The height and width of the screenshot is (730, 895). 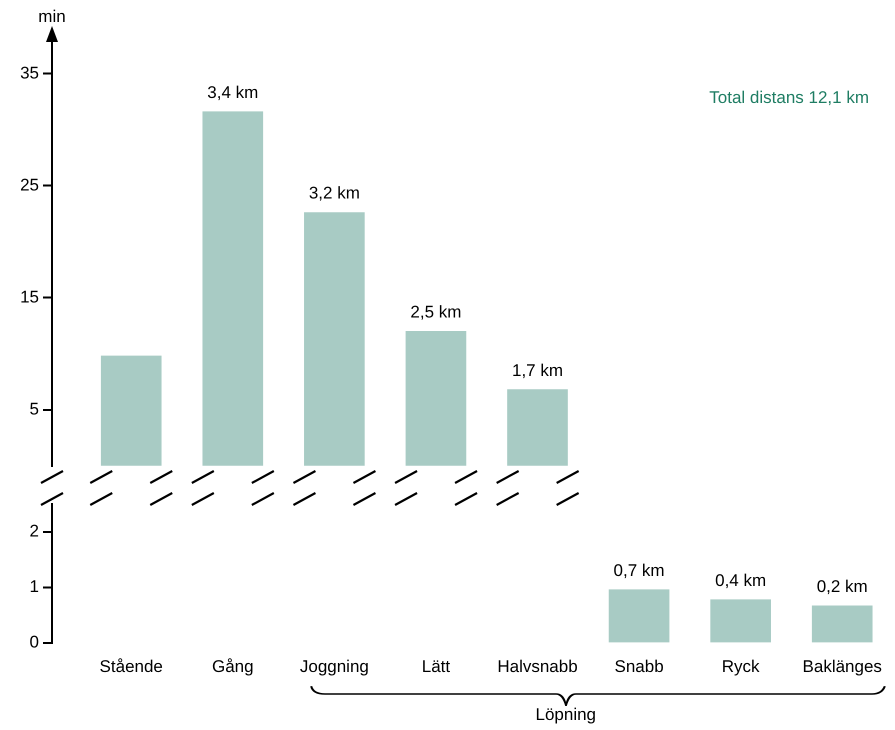 What do you see at coordinates (789, 98) in the screenshot?
I see `annotation: Total distans 12,1 km` at bounding box center [789, 98].